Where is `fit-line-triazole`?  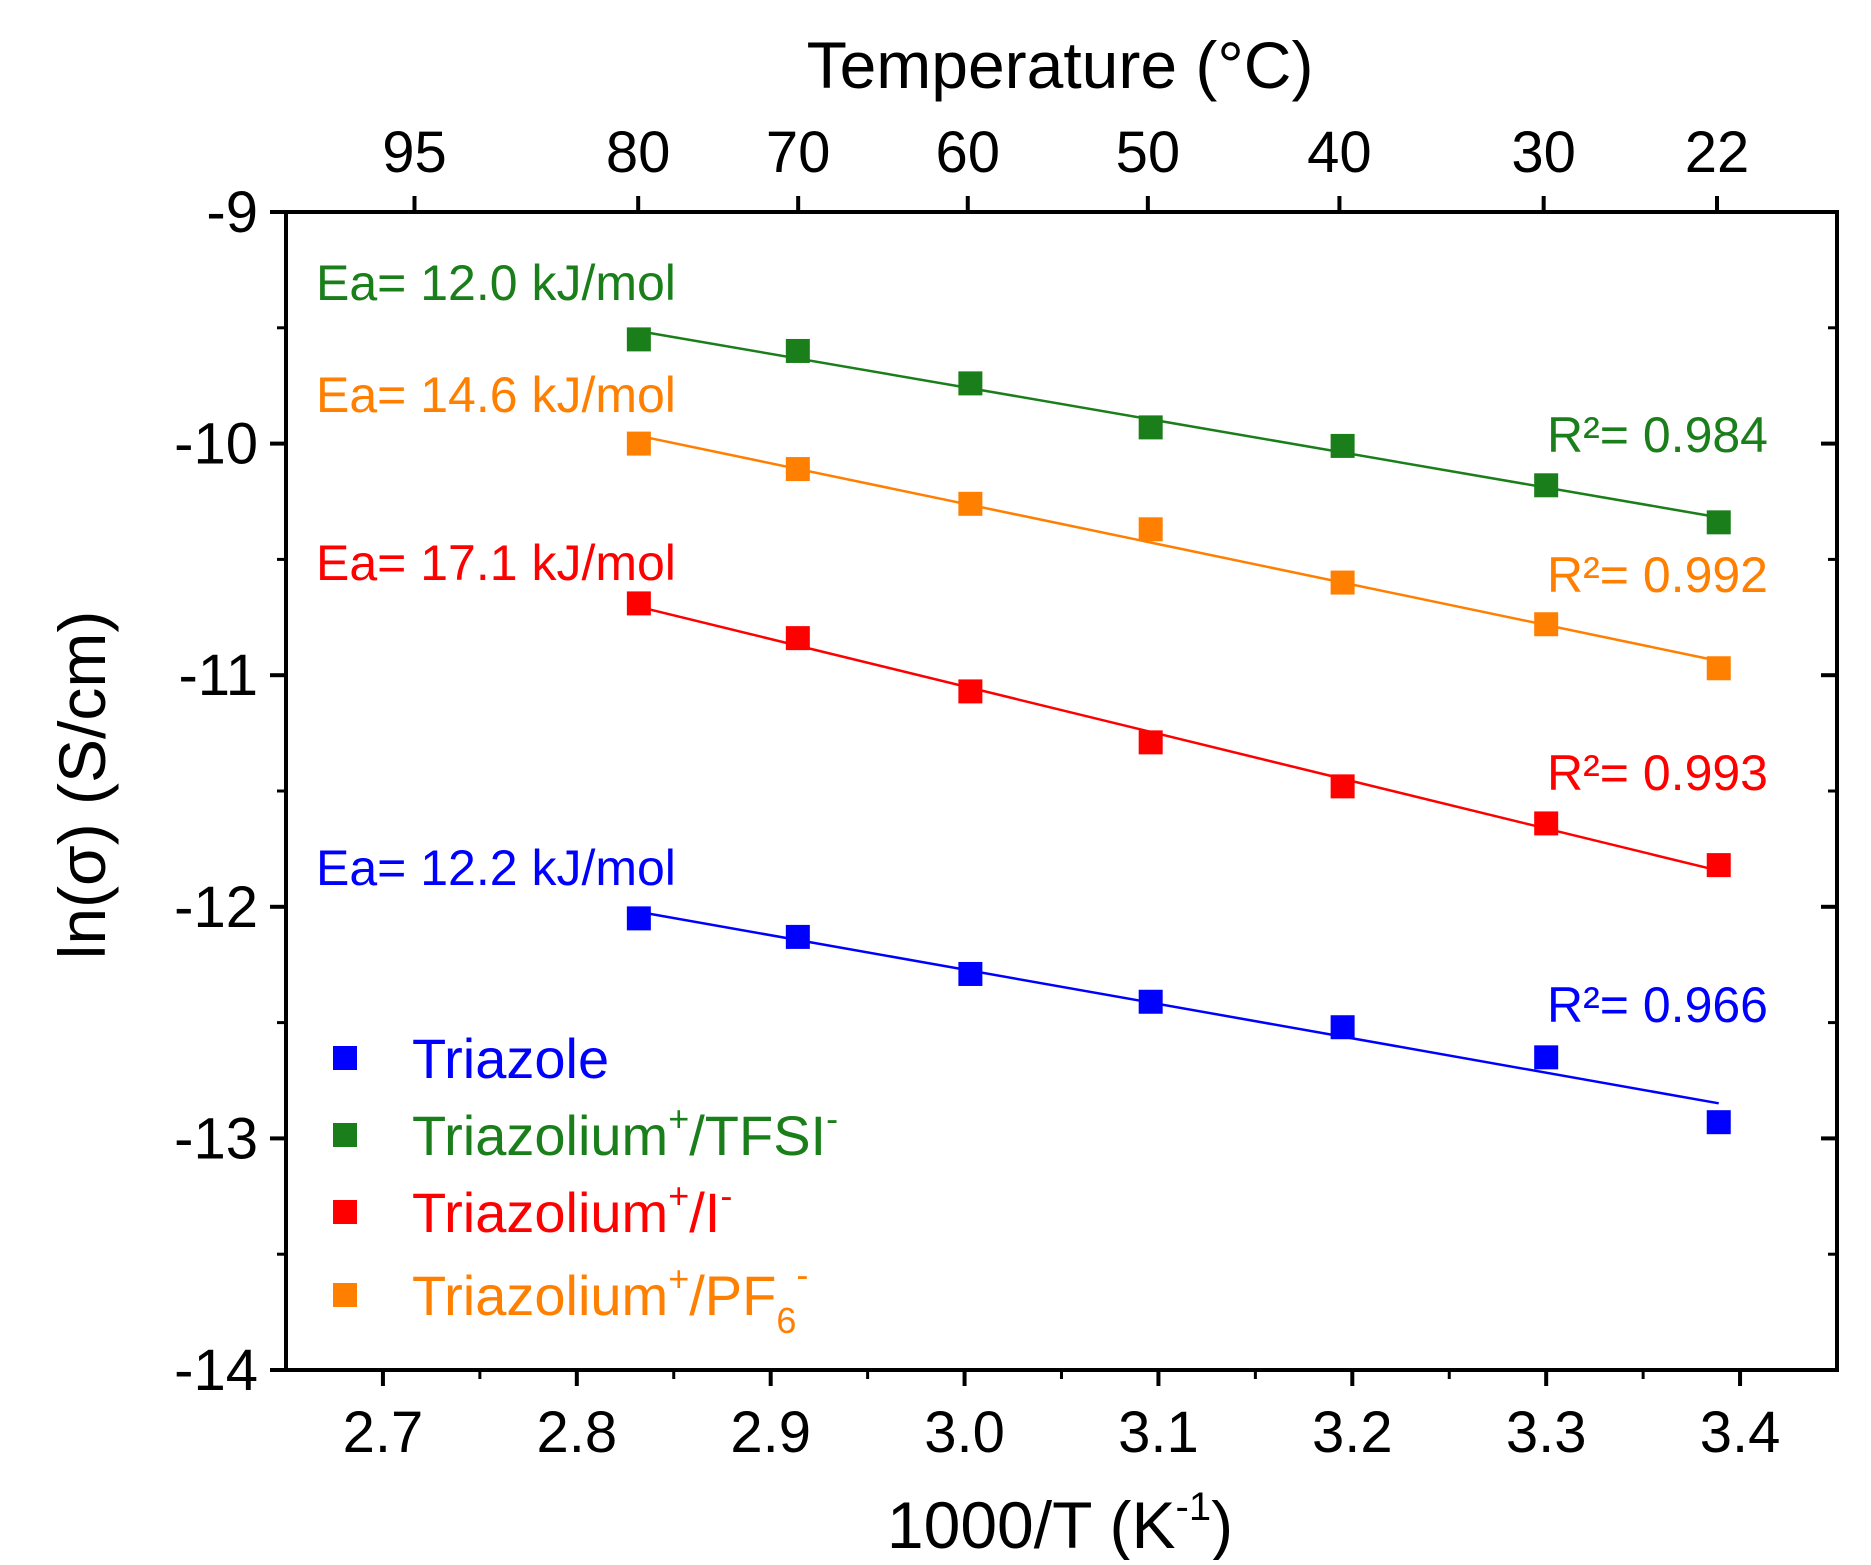 fit-line-triazole is located at coordinates (1178, 1007).